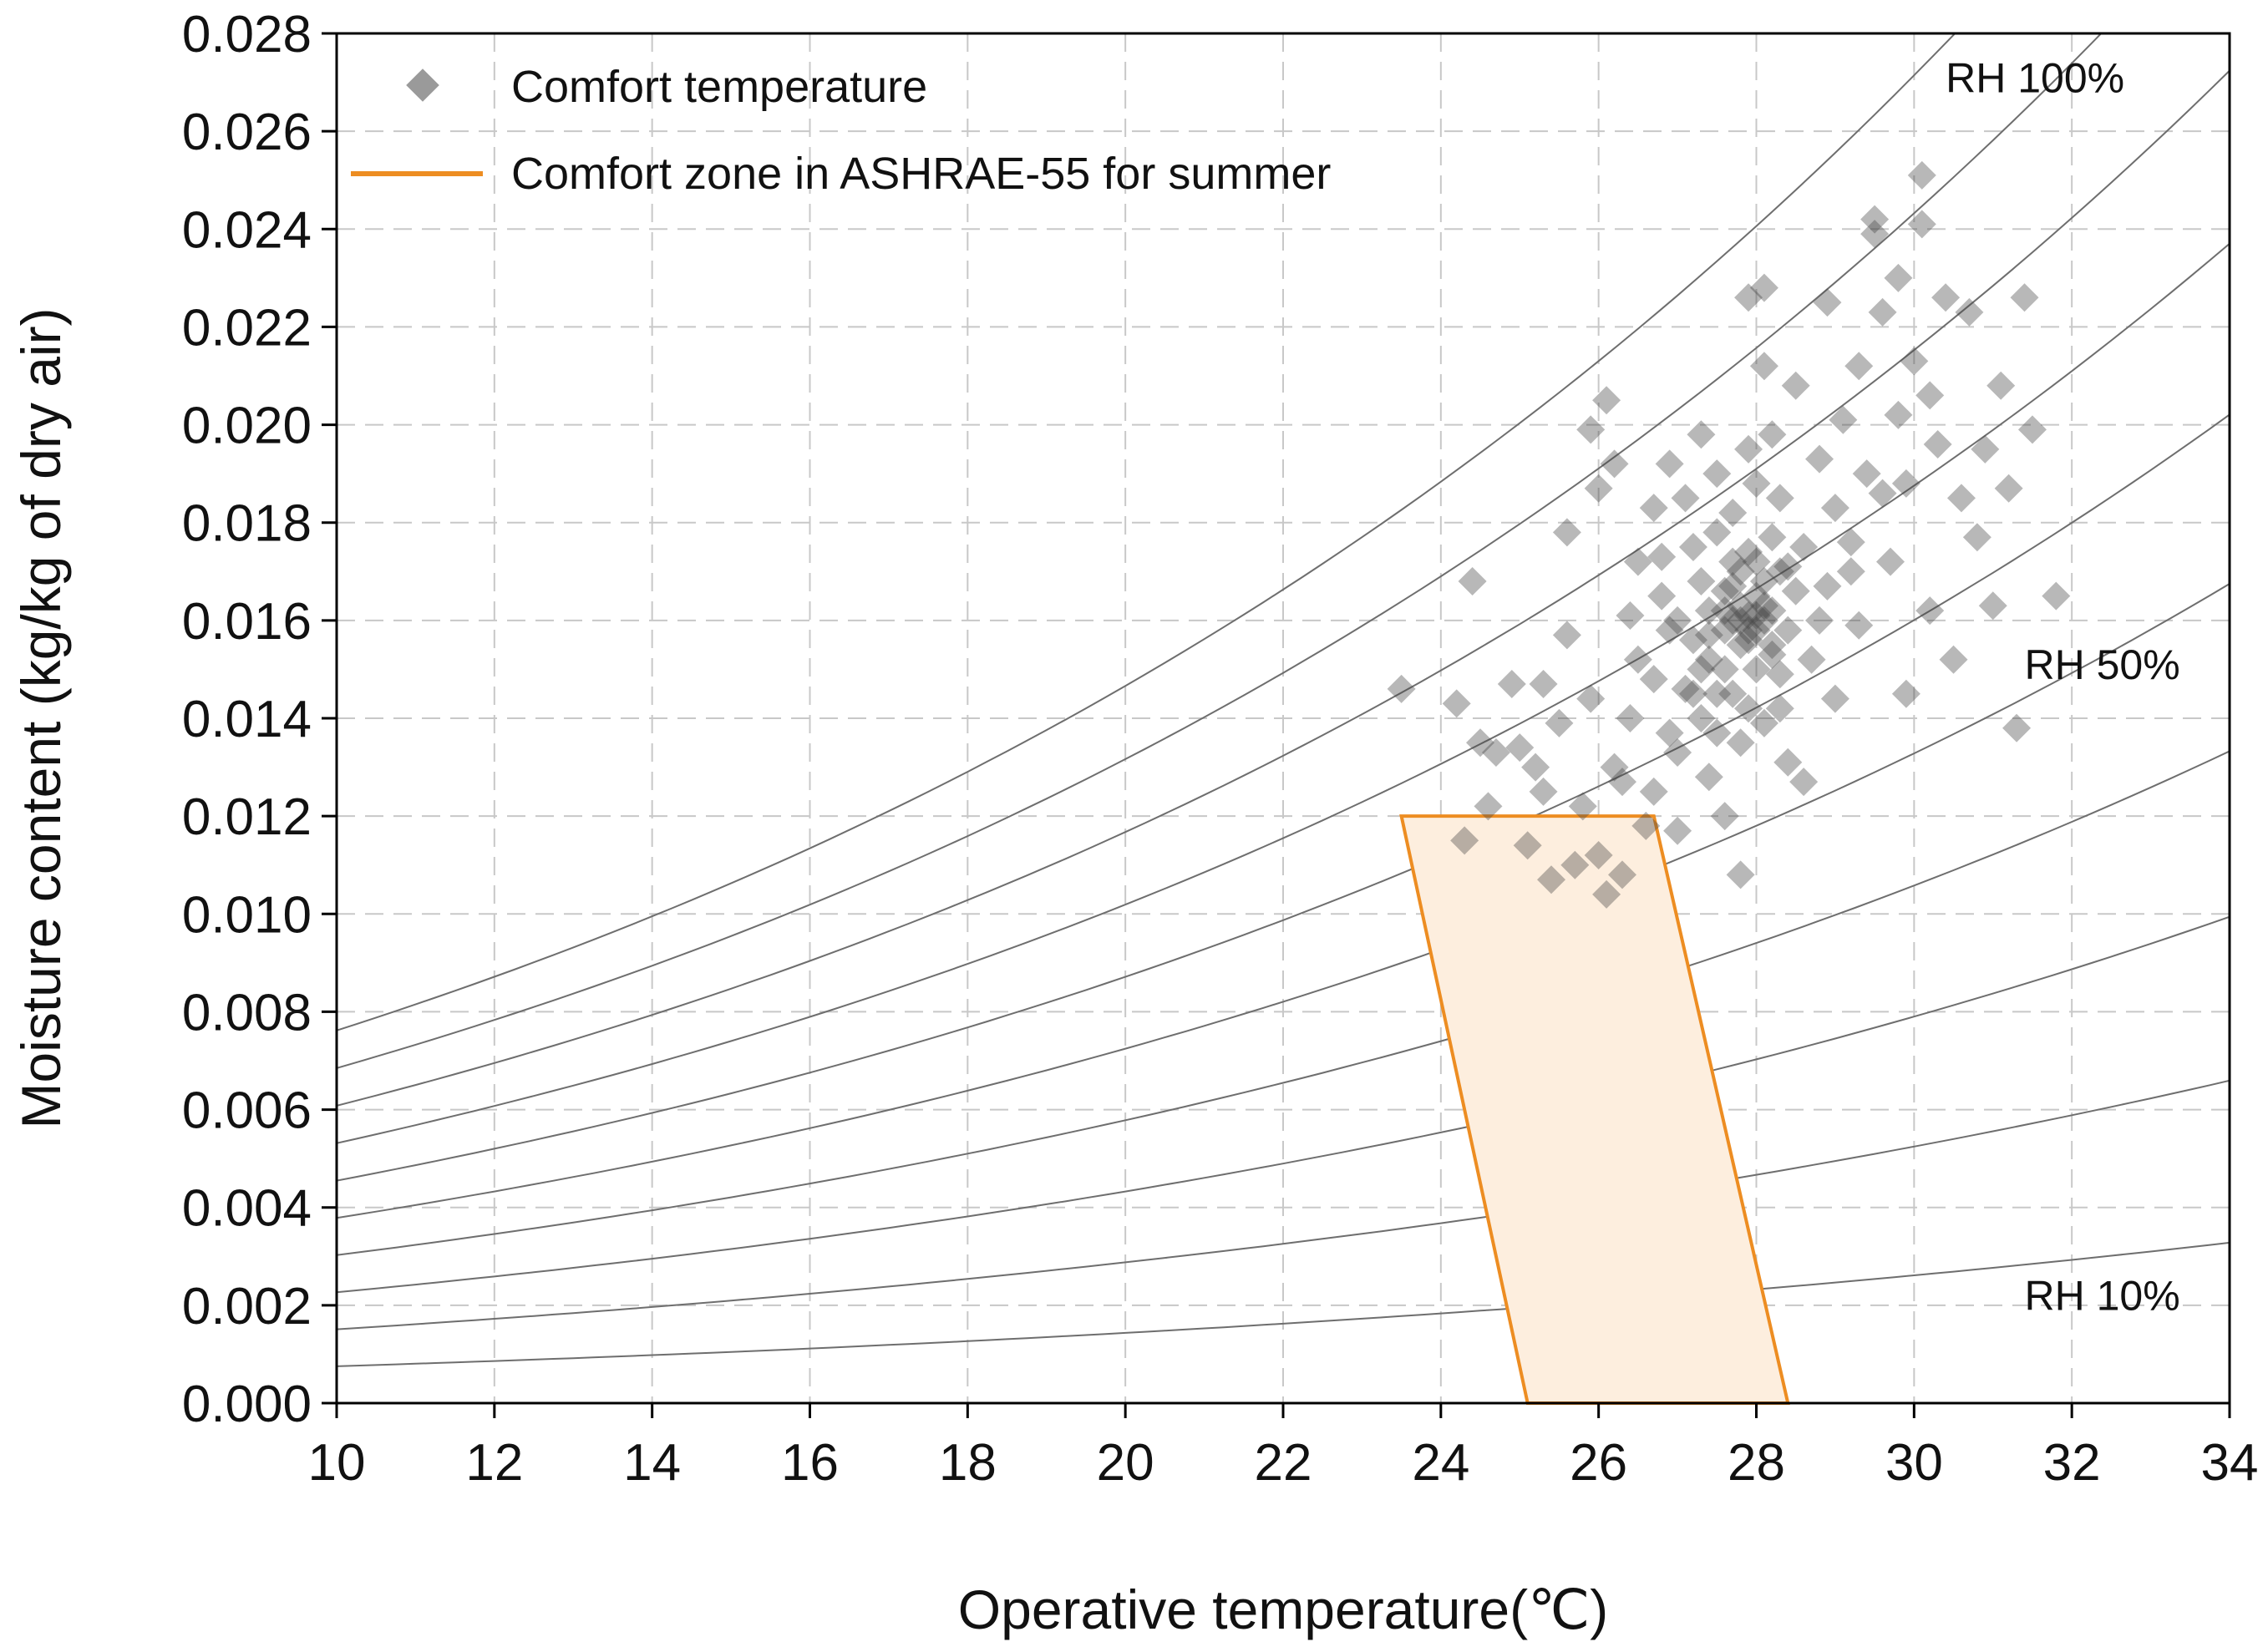 Image resolution: width=2268 pixels, height=1647 pixels. I want to click on x-tick-label: 16, so click(810, 1463).